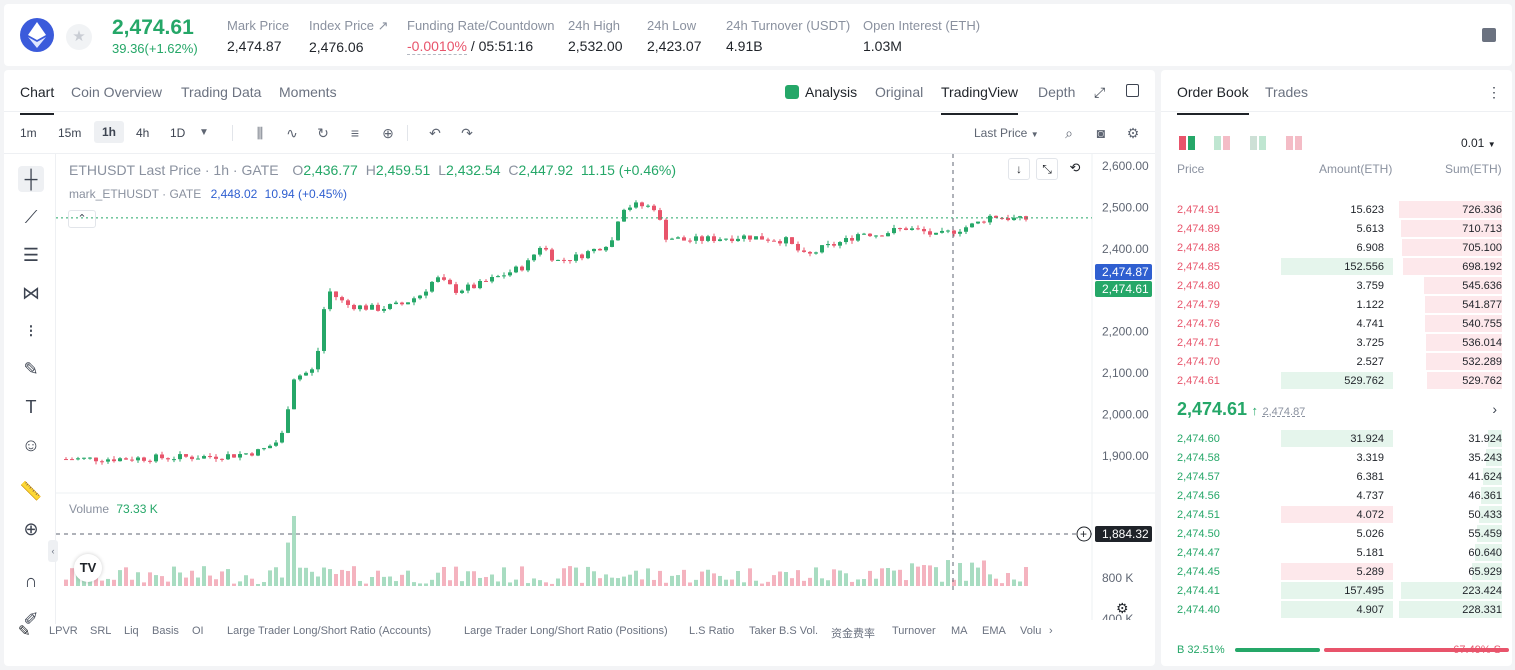 The width and height of the screenshot is (1515, 670). Describe the element at coordinates (53, 551) in the screenshot. I see `collapse-sidebar-button: ‹` at that location.